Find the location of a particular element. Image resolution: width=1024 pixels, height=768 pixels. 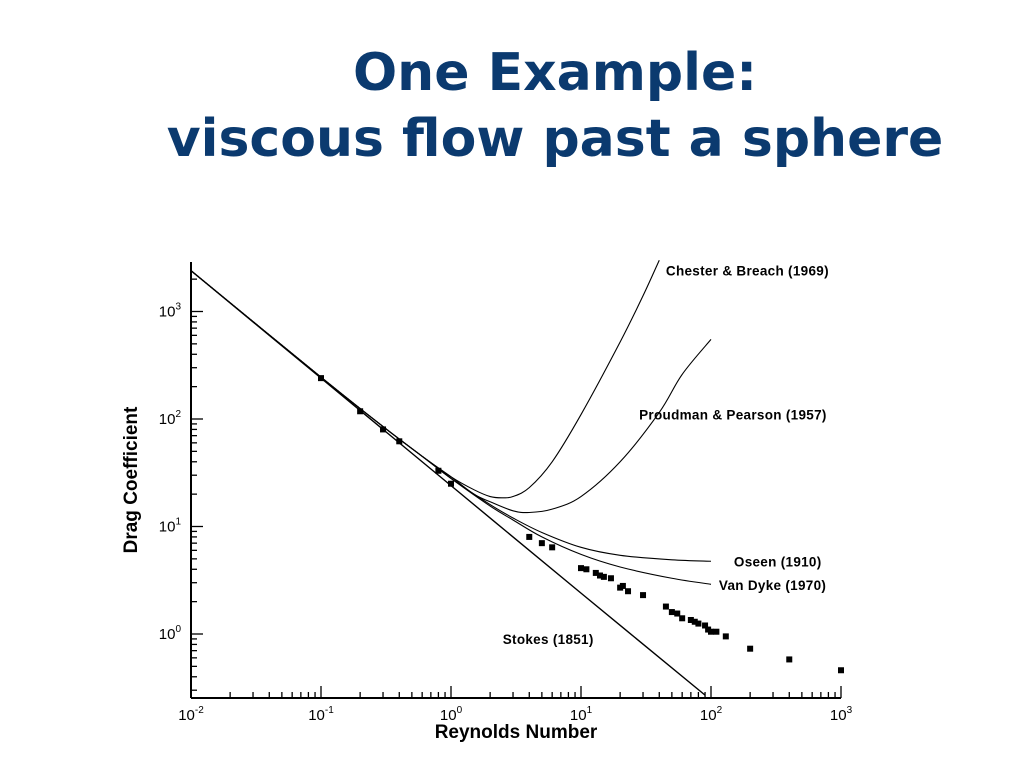

x-tick-label: 10⁻¹ is located at coordinates (321, 714).